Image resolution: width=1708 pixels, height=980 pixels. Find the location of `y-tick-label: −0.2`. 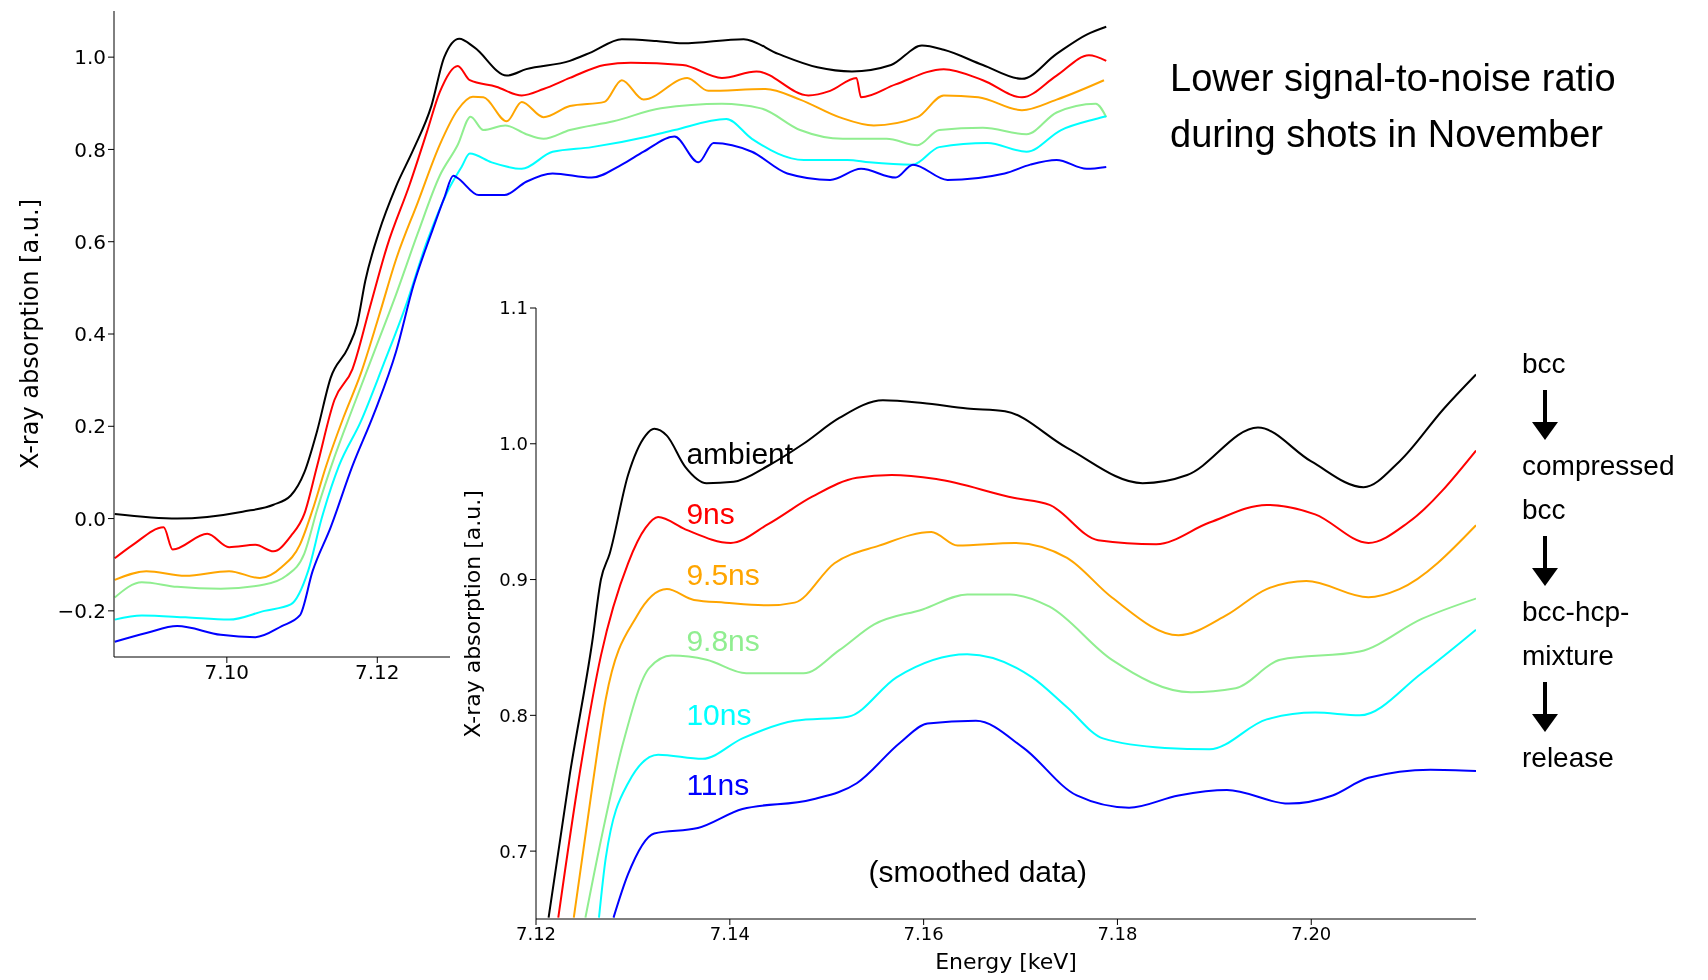

y-tick-label: −0.2 is located at coordinates (81, 610).